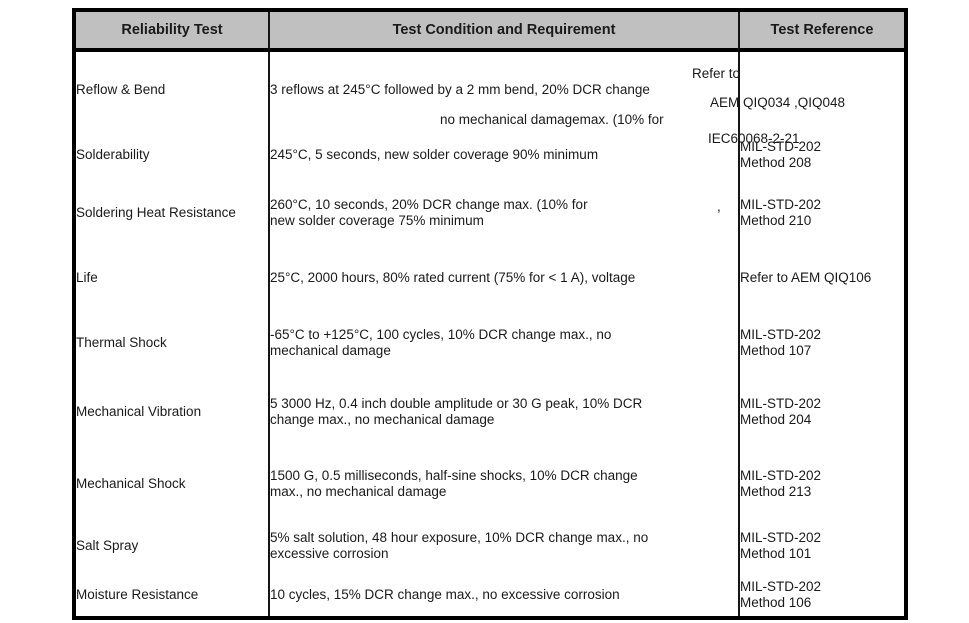 This screenshot has height=623, width=969. Describe the element at coordinates (552, 119) in the screenshot. I see `overlay-damage-fragment: no mechanical damagemax. (10% for` at that location.